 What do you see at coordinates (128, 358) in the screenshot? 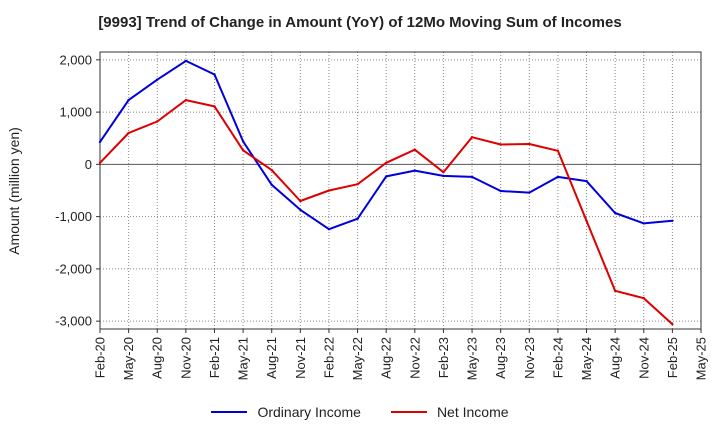
I see `x-tick-label: May-20` at bounding box center [128, 358].